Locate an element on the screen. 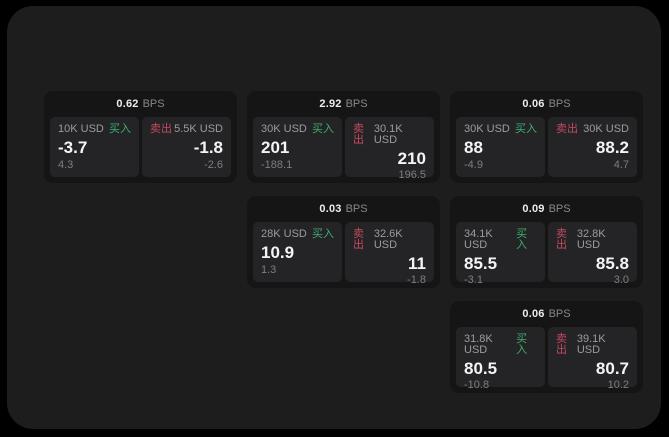  quote-panels: 30K USD 买入 88 -4.9 卖出 30K USD 88.2 4.7 is located at coordinates (546, 147).